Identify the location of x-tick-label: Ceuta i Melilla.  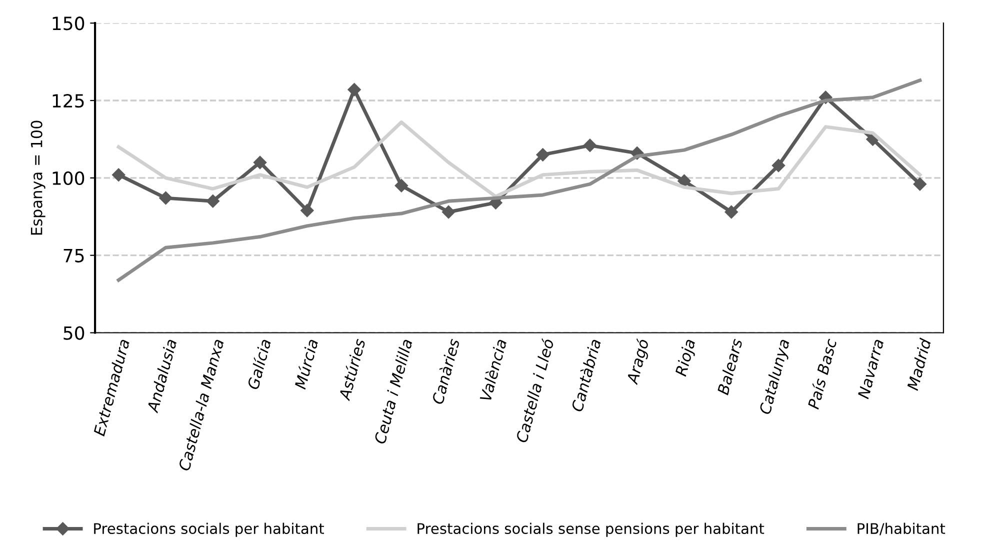
(393, 391).